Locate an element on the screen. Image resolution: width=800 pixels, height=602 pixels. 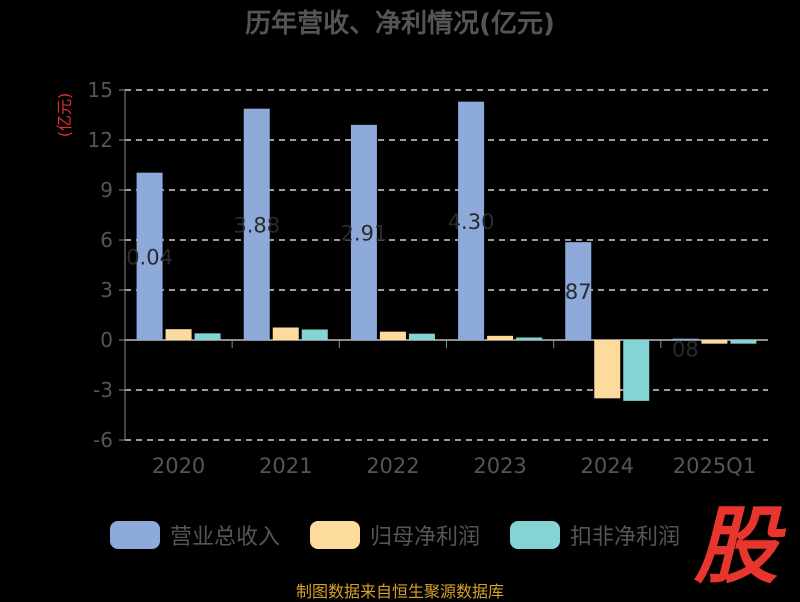
legend-swatch-revenue is located at coordinates (135, 535).